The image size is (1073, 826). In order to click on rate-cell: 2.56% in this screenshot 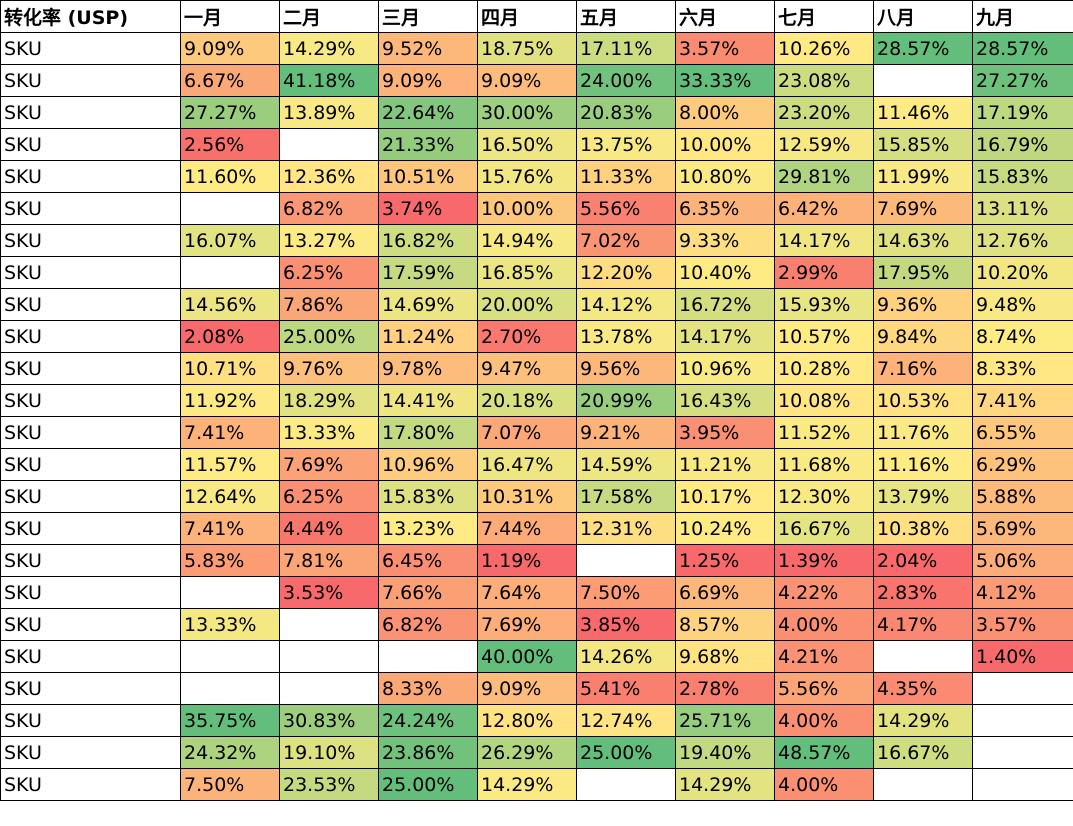, I will do `click(230, 144)`.